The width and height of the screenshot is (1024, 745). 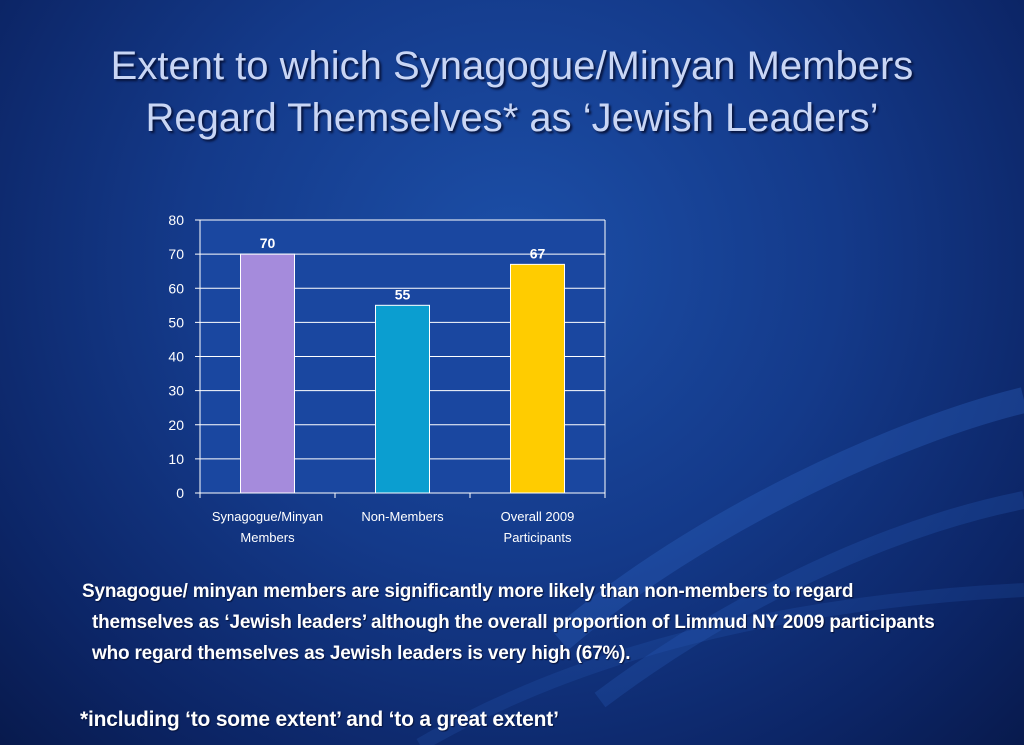 What do you see at coordinates (268, 243) in the screenshot?
I see `data-label: 70` at bounding box center [268, 243].